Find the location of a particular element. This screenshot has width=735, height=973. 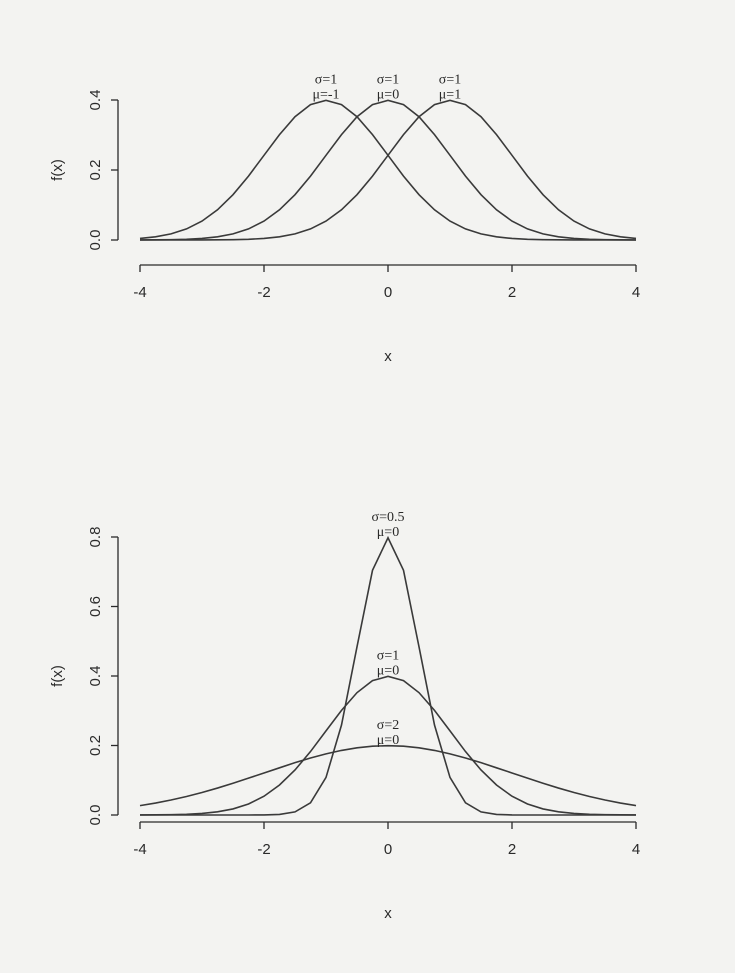

y-tick-label: 0.8 is located at coordinates (95, 537).